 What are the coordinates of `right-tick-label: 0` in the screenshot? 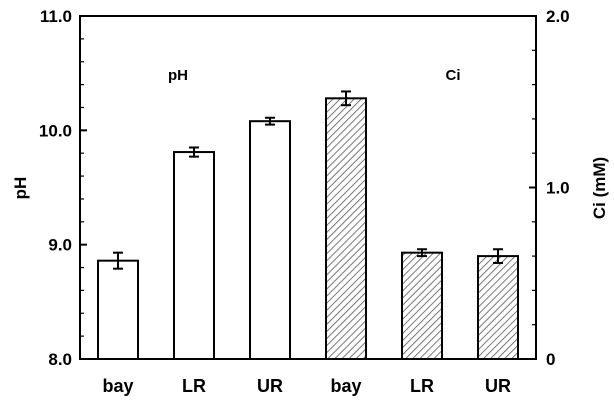 It's located at (550, 359).